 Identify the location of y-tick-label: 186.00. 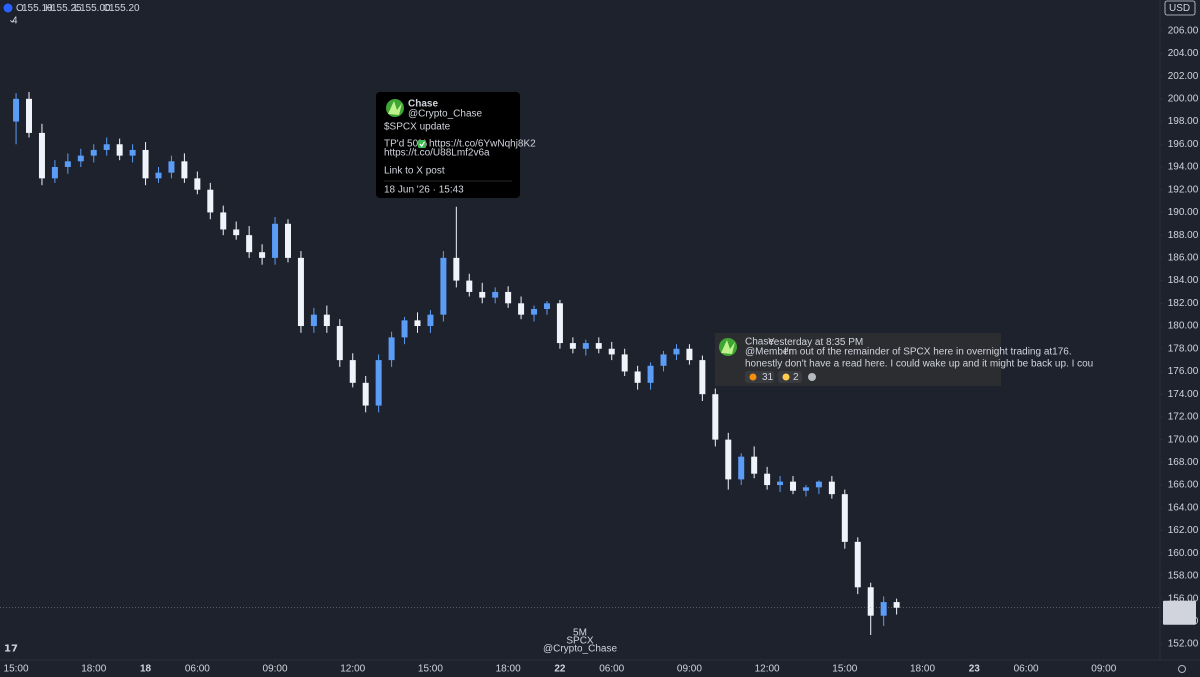
(1183, 258).